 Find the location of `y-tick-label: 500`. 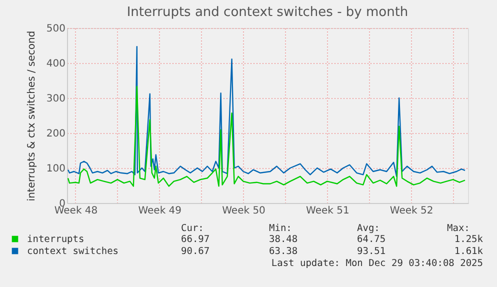

y-tick-label: 500 is located at coordinates (56, 29).